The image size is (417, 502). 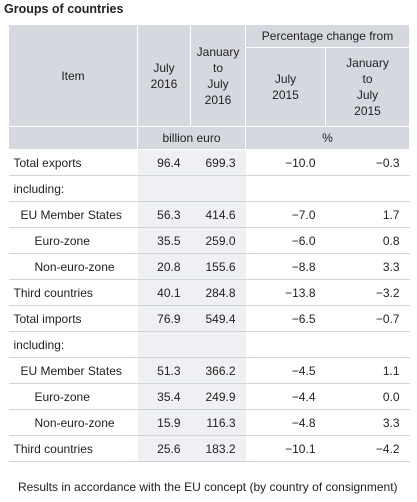 What do you see at coordinates (285, 318) in the screenshot?
I see `value-cell: −6.5` at bounding box center [285, 318].